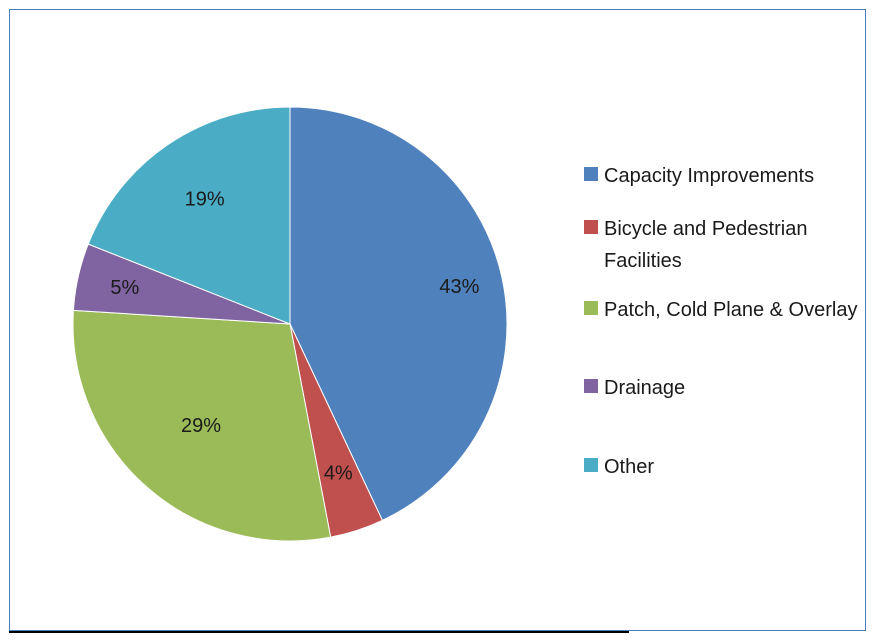  I want to click on legend-item-bicycle-pedestrian: Bicycle and Pedestrian Facilities, so click(724, 245).